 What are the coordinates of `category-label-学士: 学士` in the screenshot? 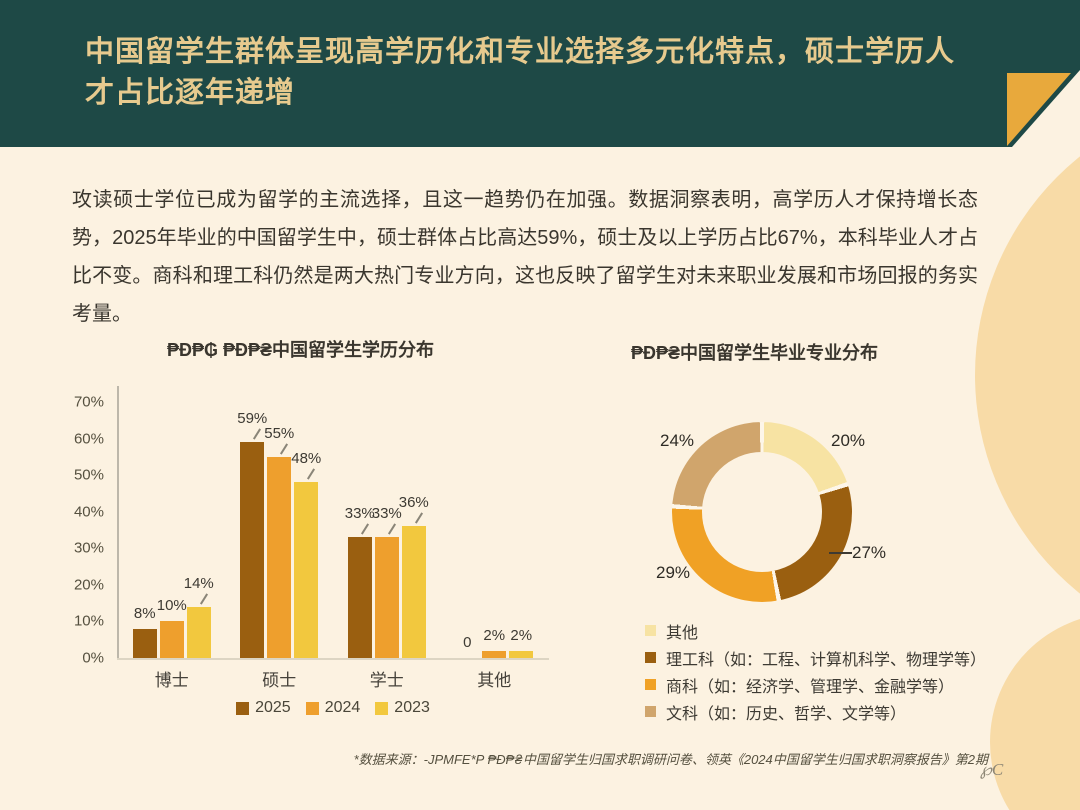 It's located at (386, 680).